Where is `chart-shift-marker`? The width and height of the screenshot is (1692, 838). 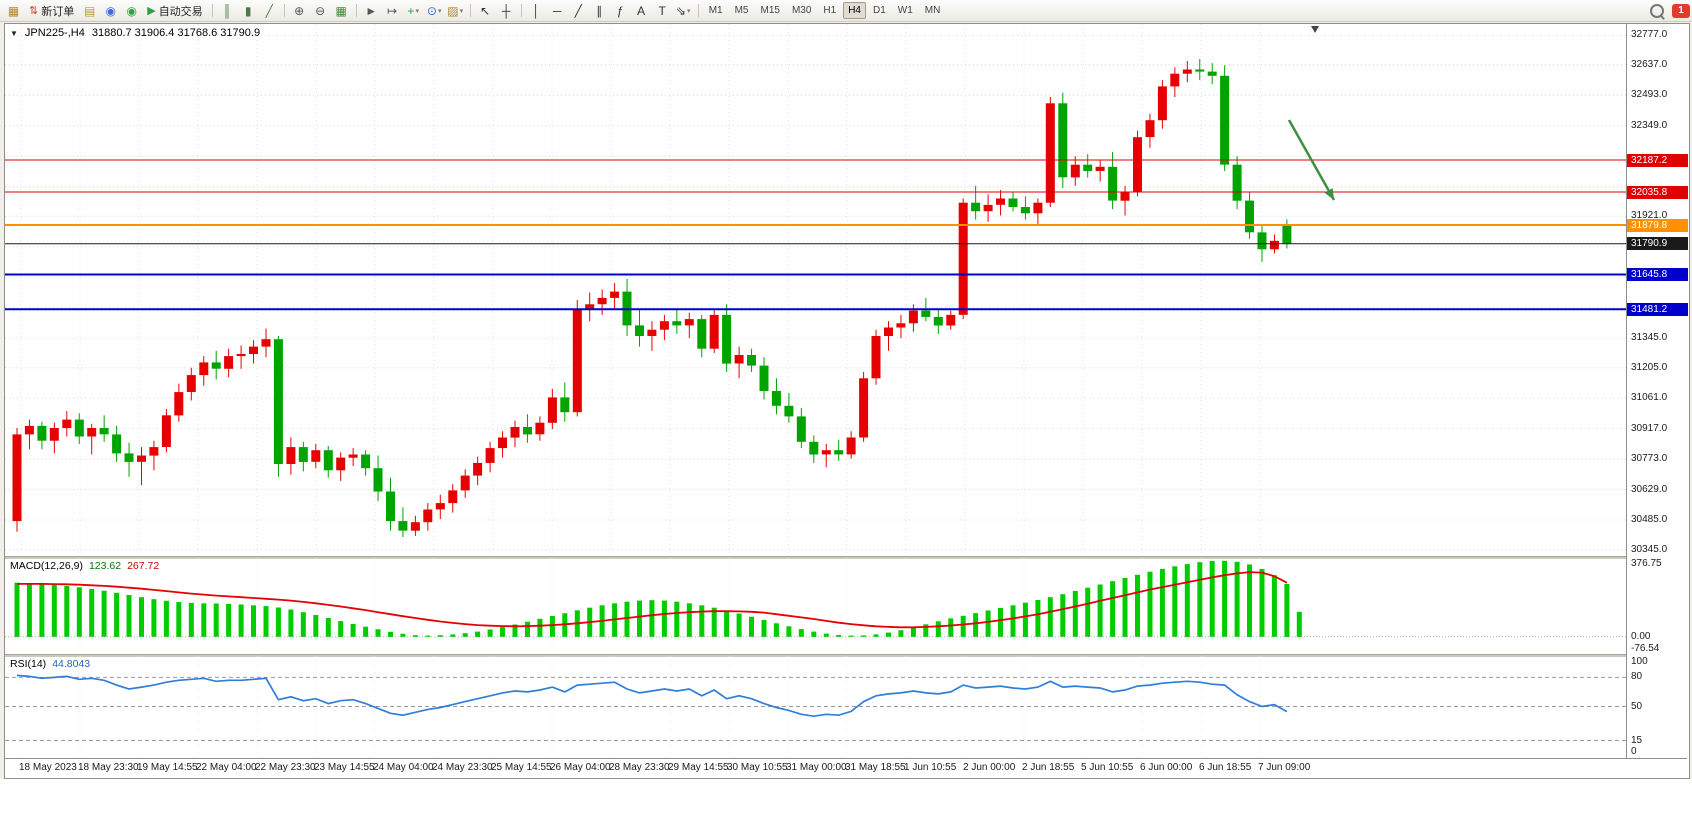 chart-shift-marker is located at coordinates (1315, 29).